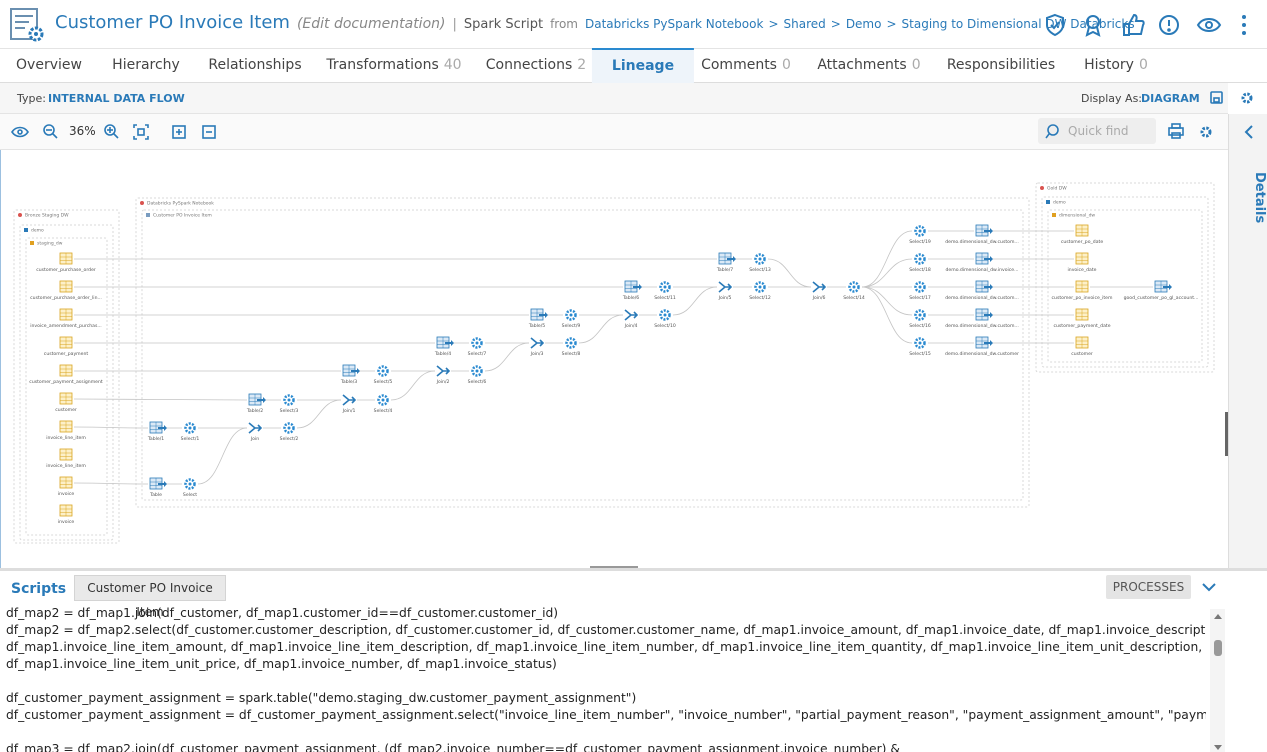  I want to click on collapse-scripts, so click(1209, 587).